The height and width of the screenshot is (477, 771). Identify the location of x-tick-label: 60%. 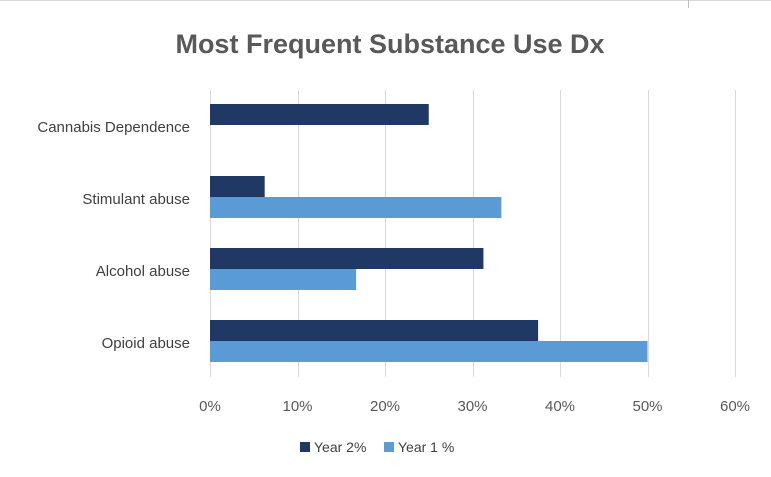
(735, 406).